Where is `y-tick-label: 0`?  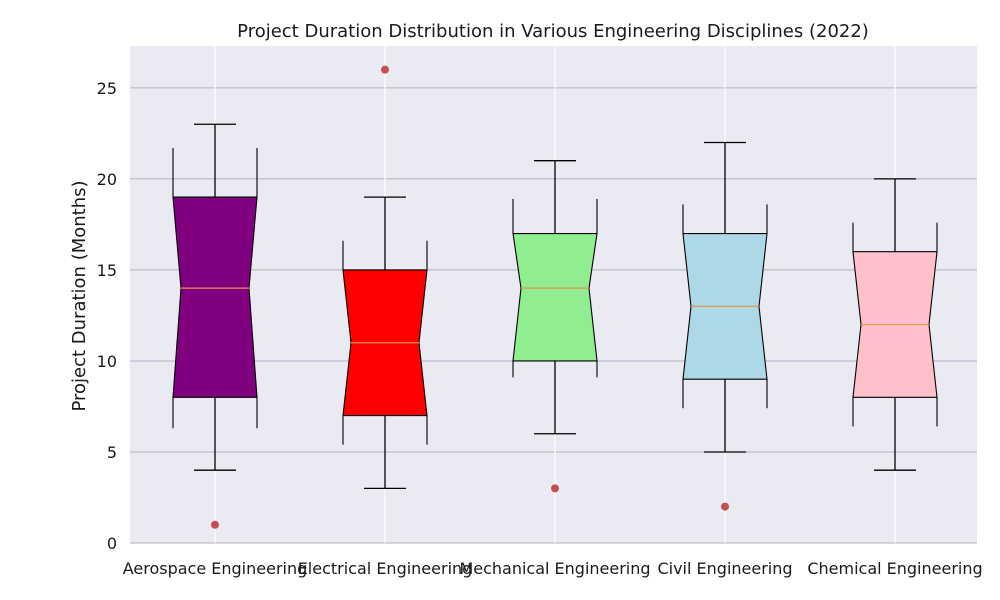 y-tick-label: 0 is located at coordinates (112, 543).